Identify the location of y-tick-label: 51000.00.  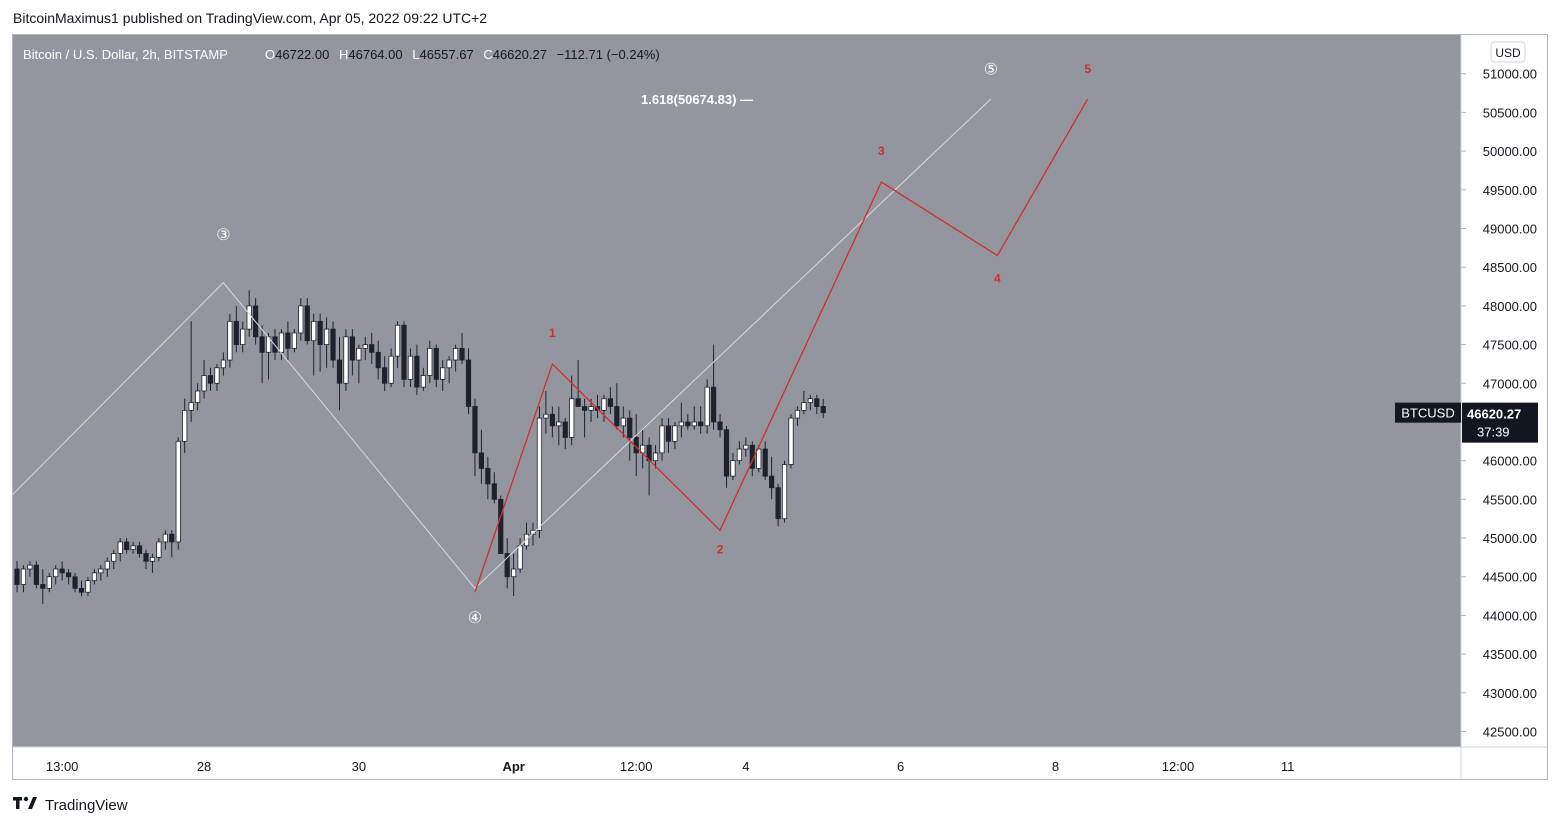
(1510, 74).